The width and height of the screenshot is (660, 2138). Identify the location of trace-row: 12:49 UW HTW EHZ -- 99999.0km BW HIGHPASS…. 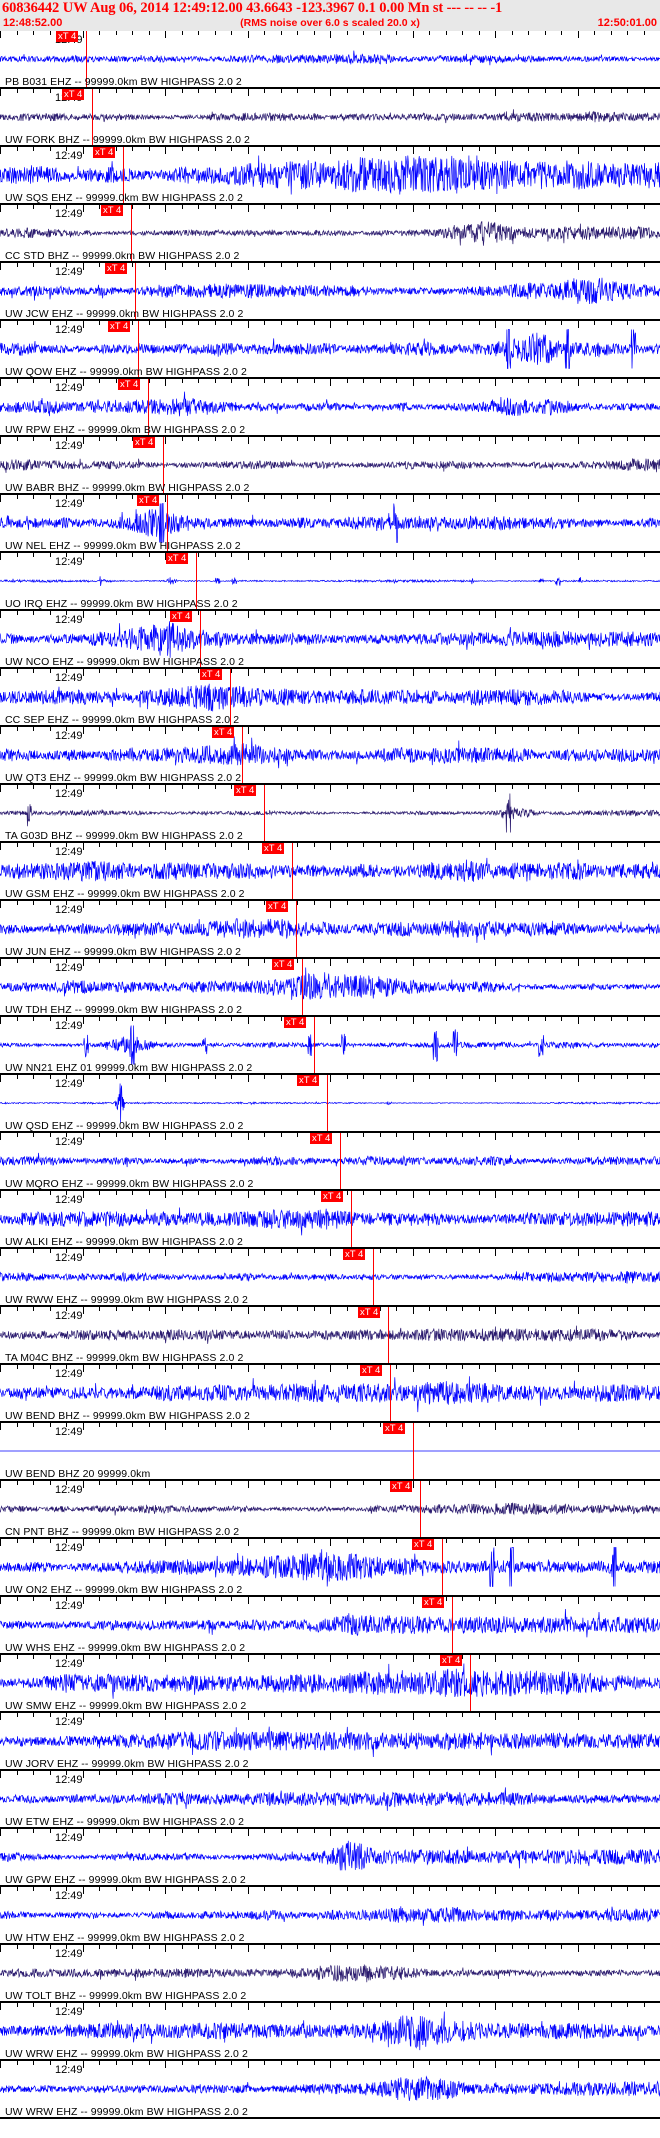
(330, 1916).